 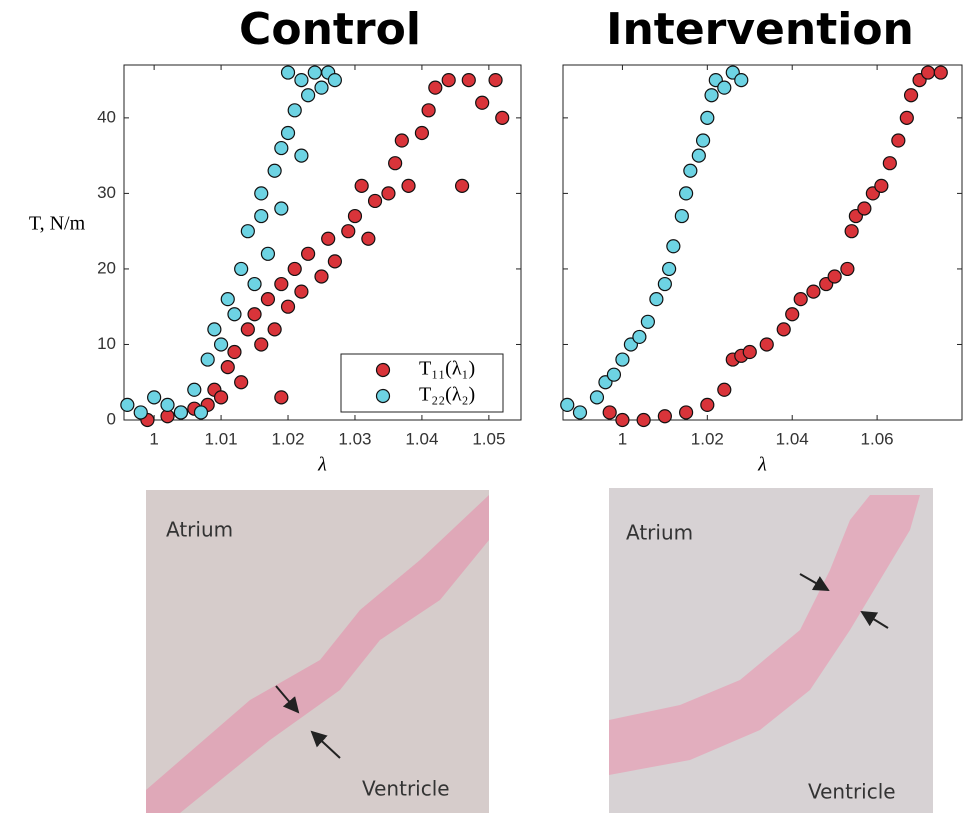 I want to click on legend-marker, so click(x=383, y=396).